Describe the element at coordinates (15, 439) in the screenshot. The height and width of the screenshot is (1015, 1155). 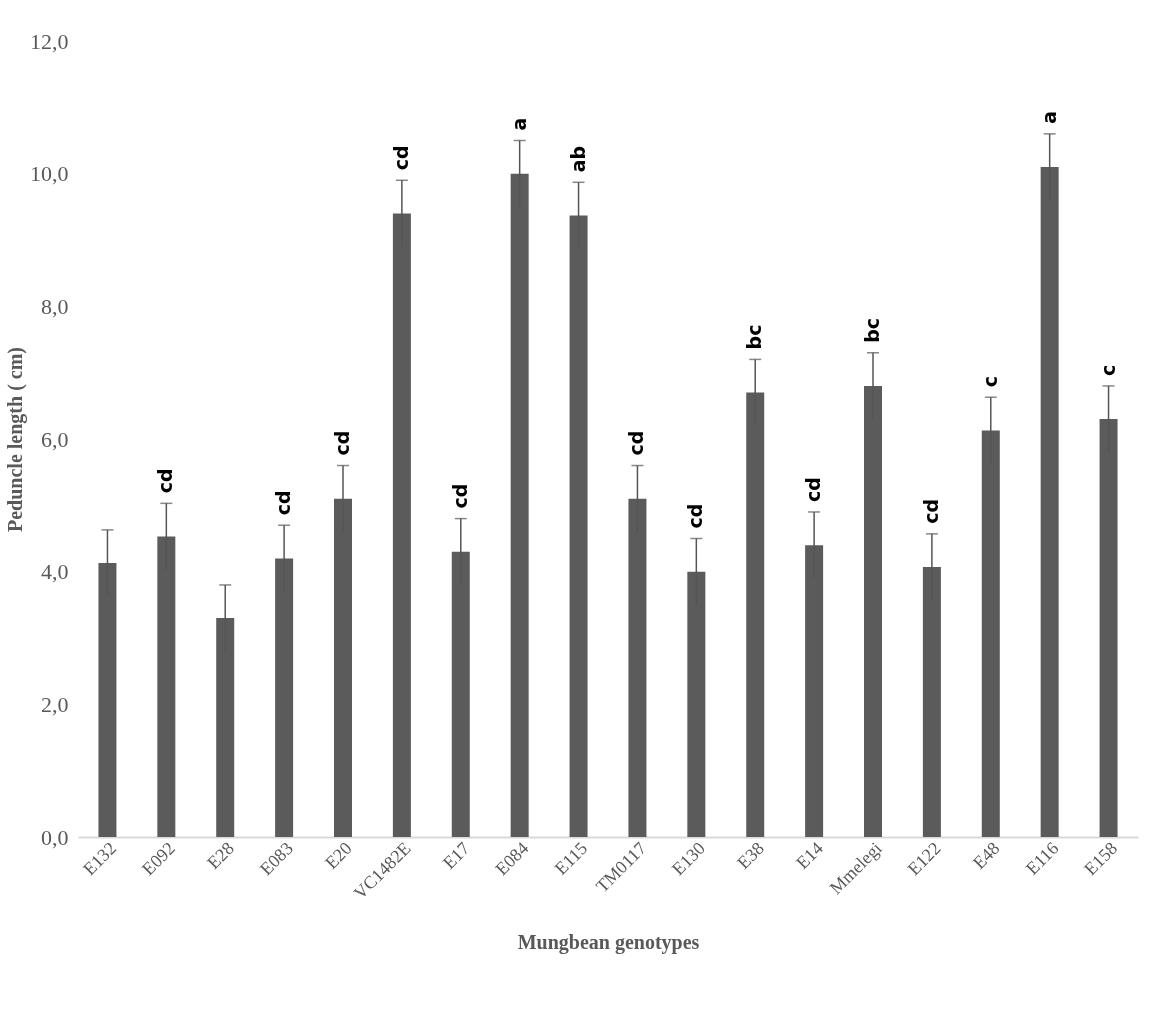
I see `y-axis-title: Peduncle length ( cm)` at that location.